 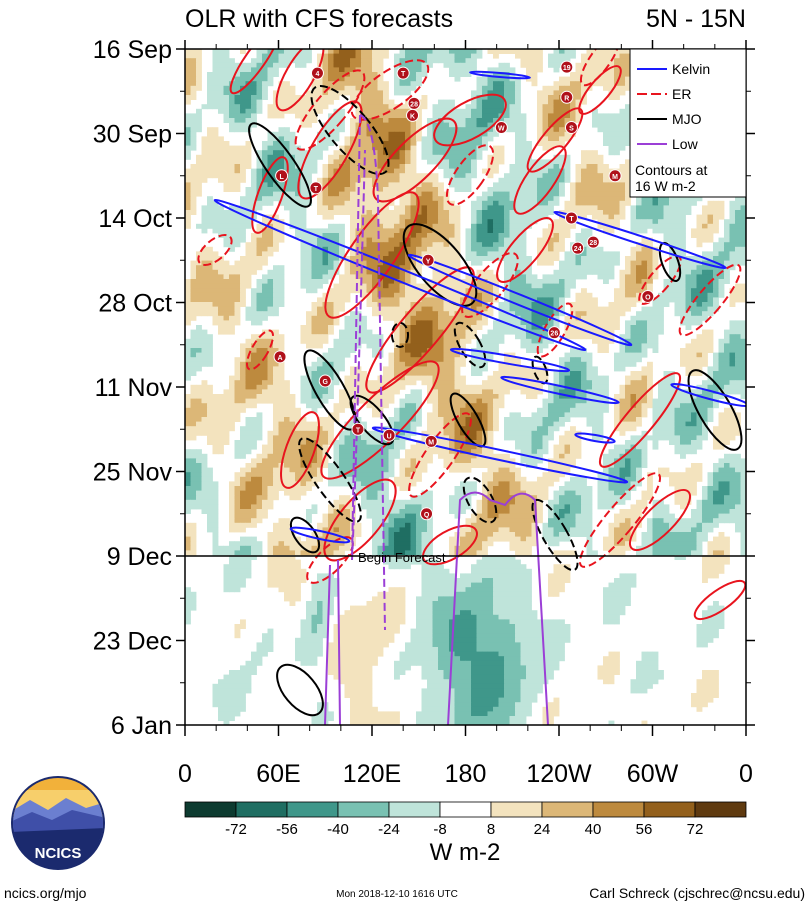 What do you see at coordinates (593, 829) in the screenshot?
I see `colorbar-label: 40` at bounding box center [593, 829].